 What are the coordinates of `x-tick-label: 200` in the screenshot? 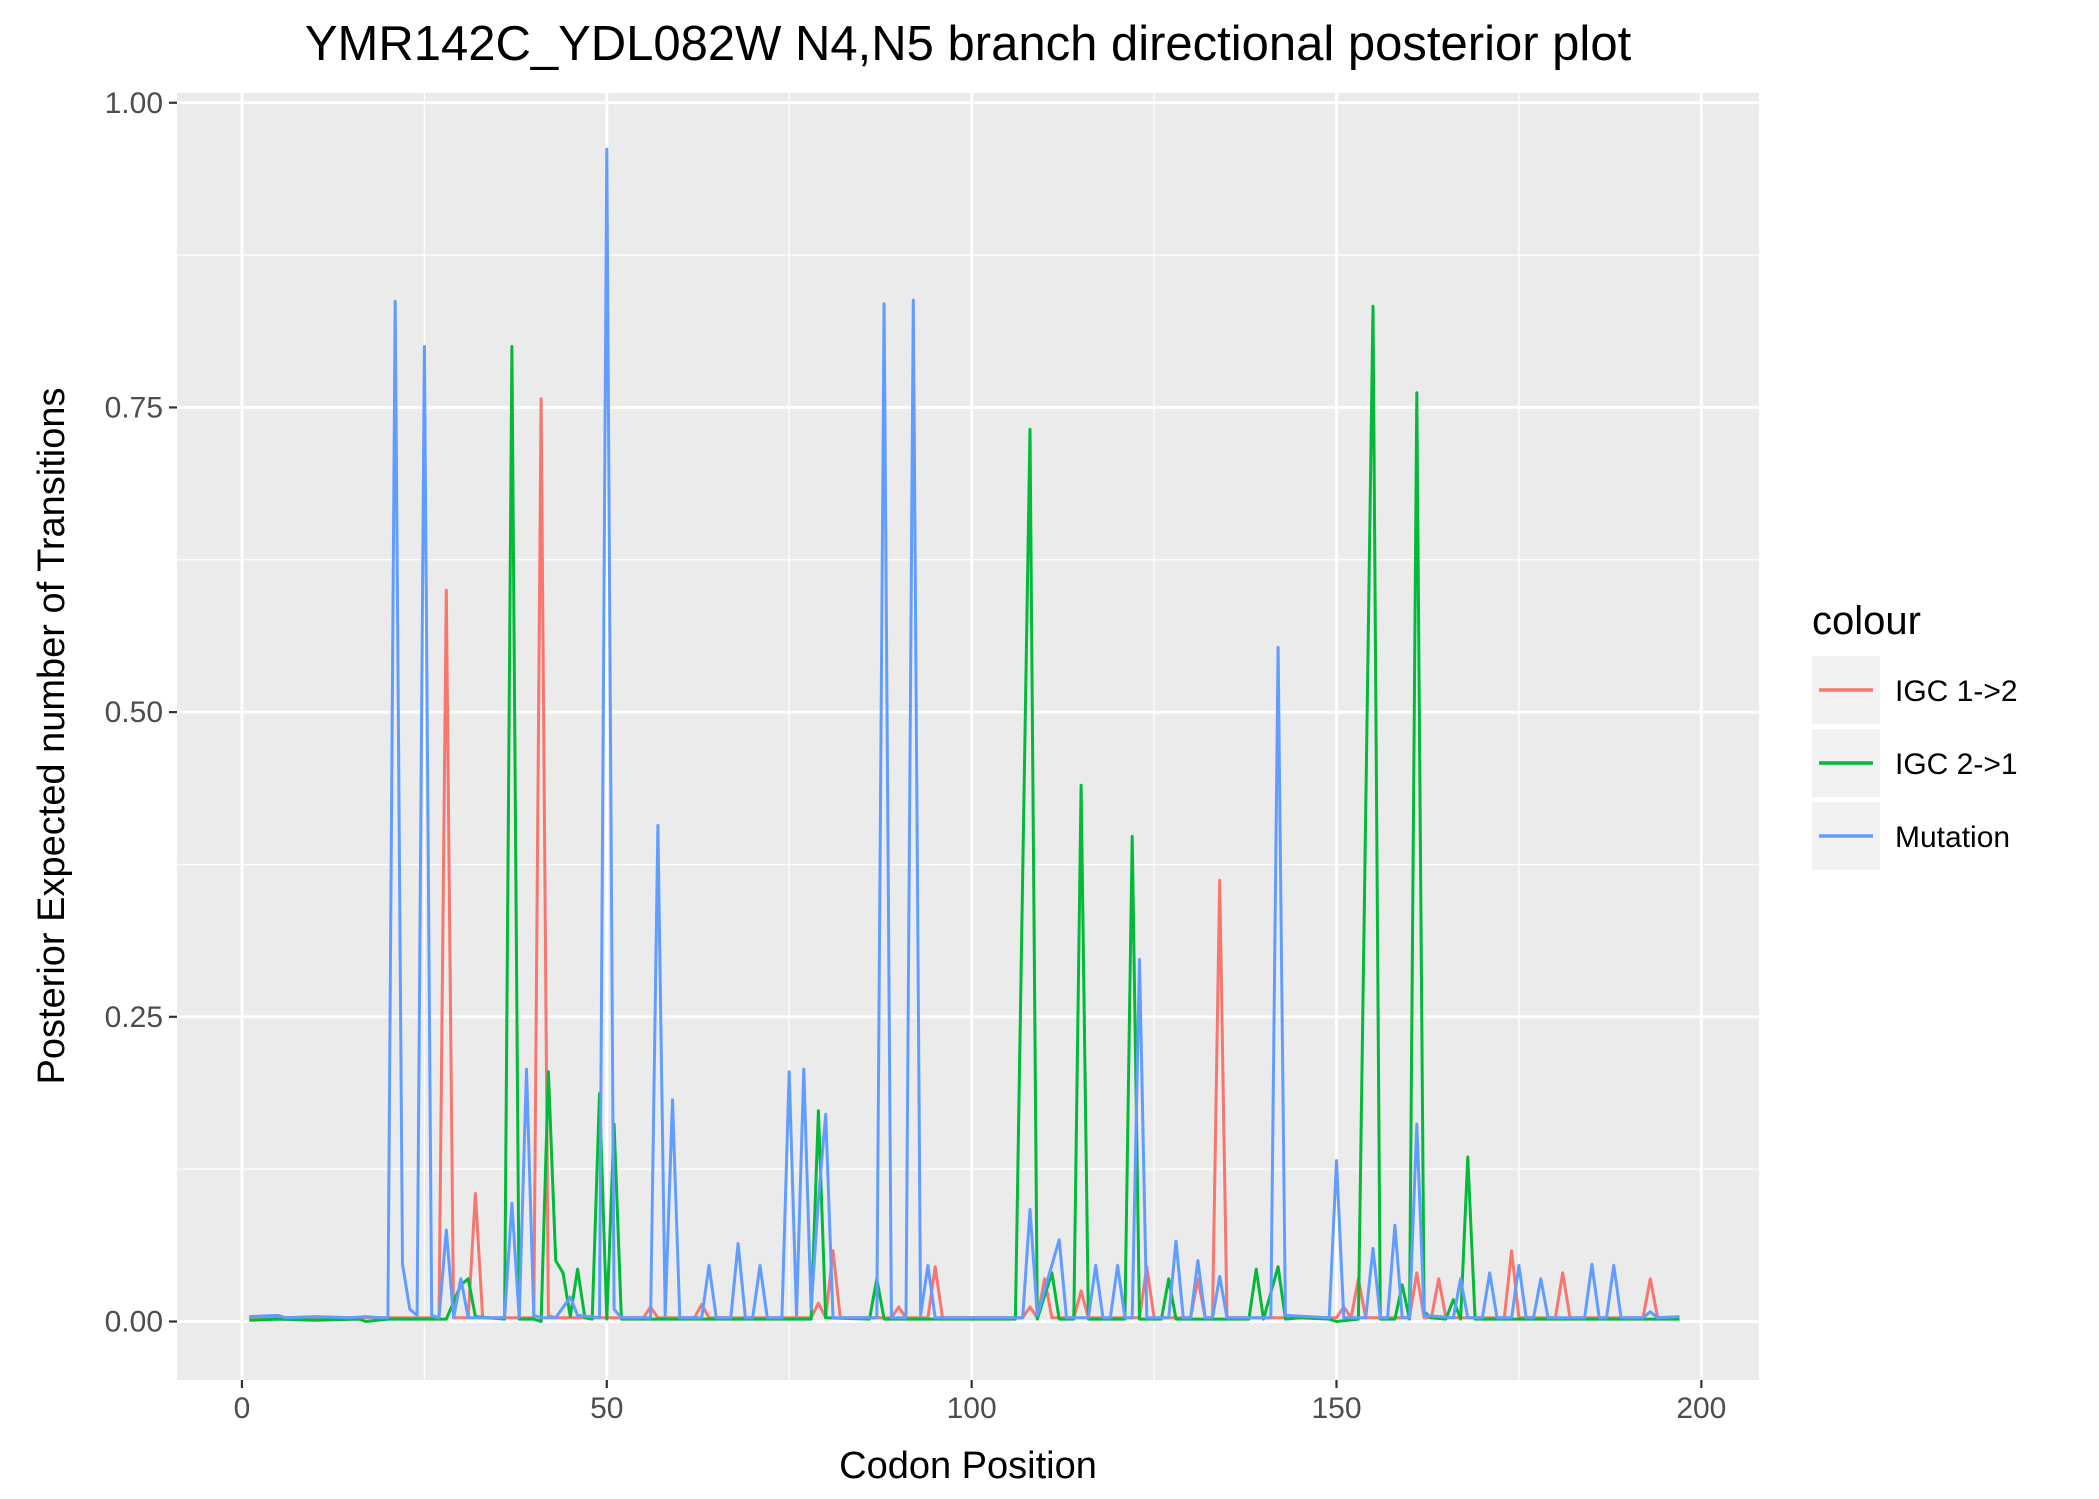 It's located at (1701, 1408).